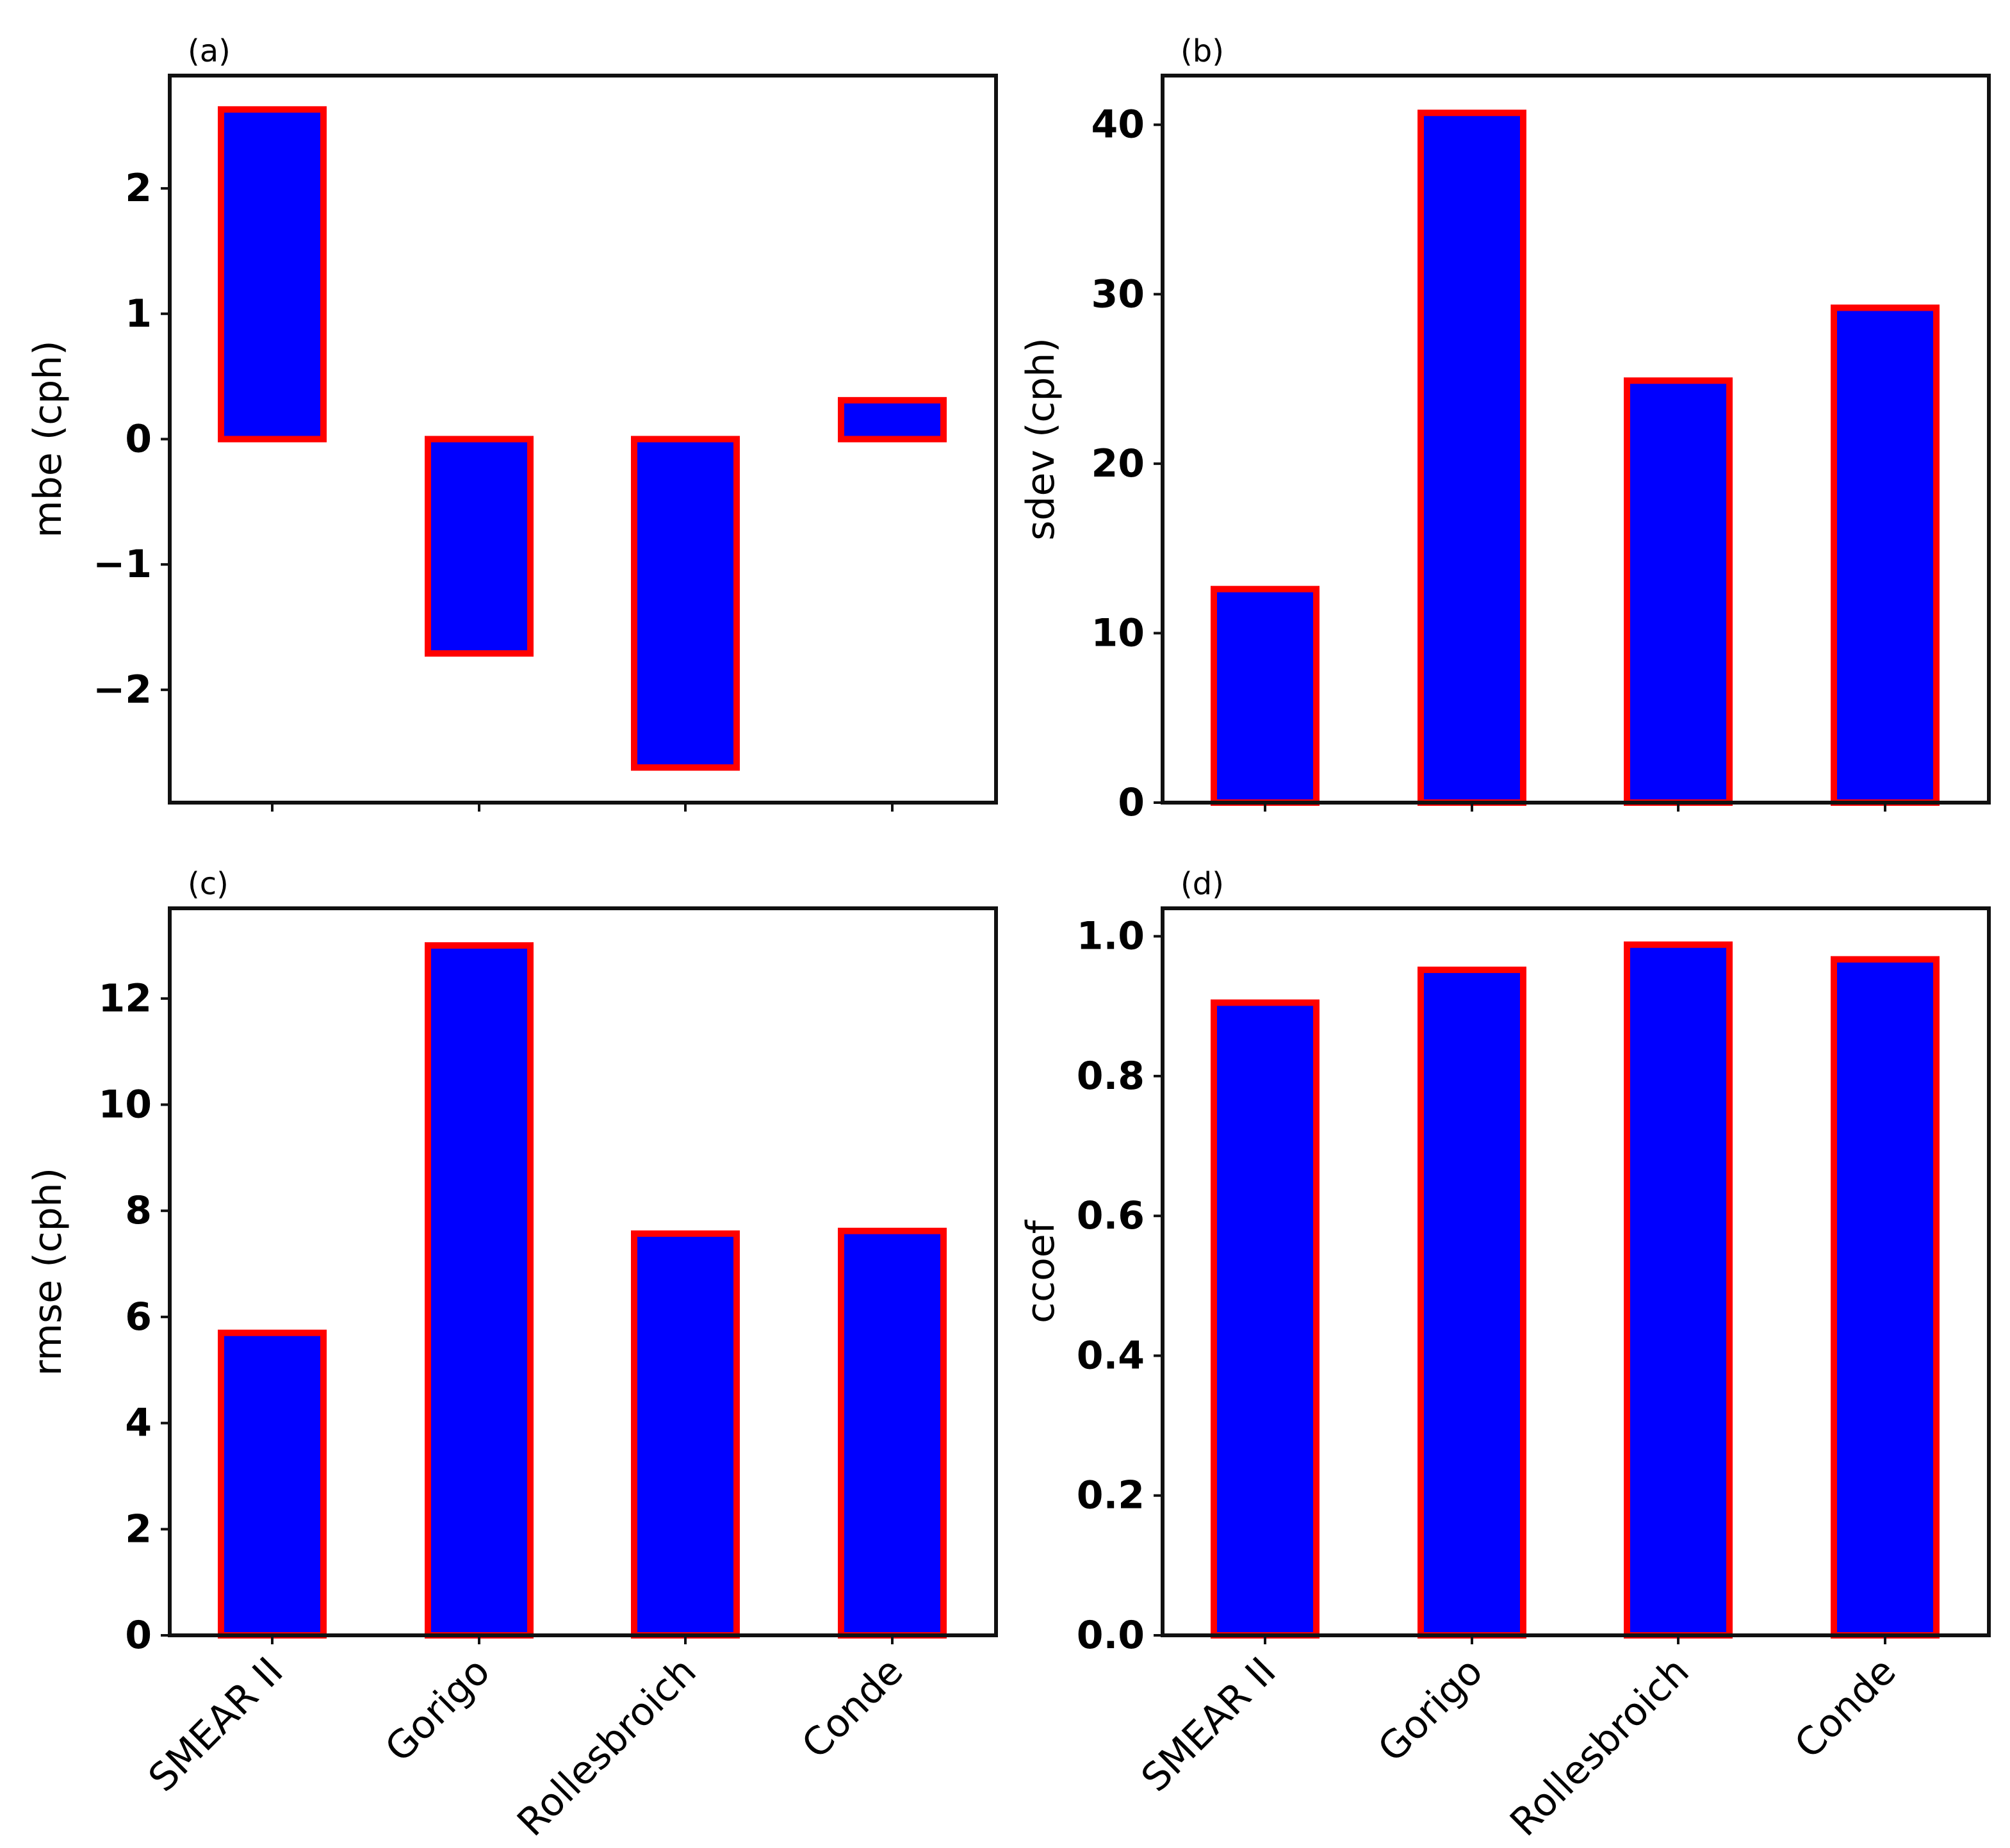 This screenshot has width=2010, height=1848. What do you see at coordinates (48, 1272) in the screenshot?
I see `y-axis-label: rmse (cph)` at bounding box center [48, 1272].